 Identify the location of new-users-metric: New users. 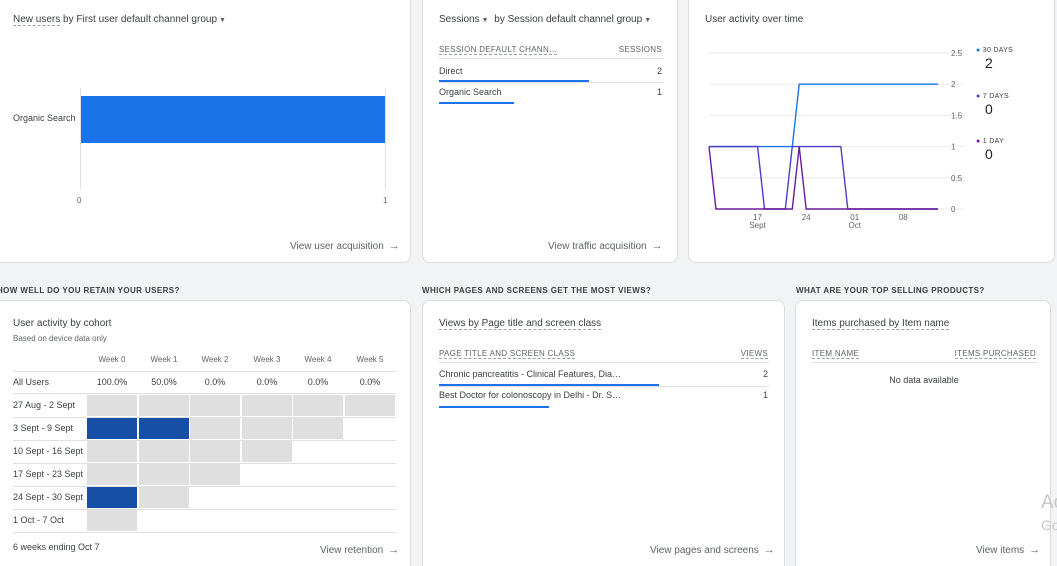
(37, 20).